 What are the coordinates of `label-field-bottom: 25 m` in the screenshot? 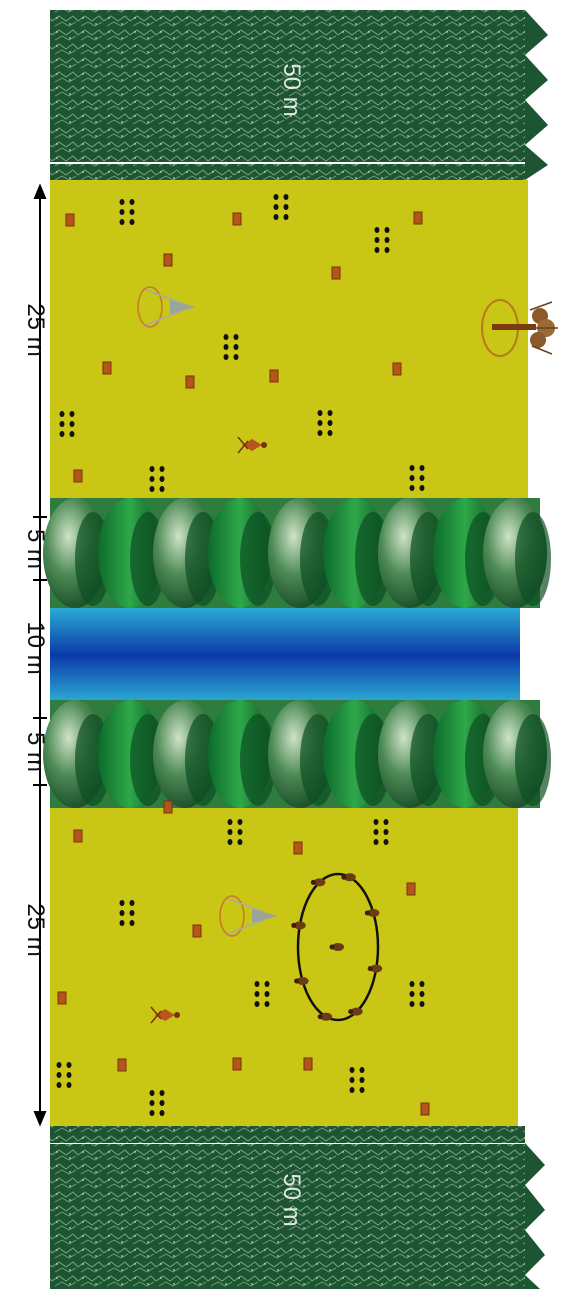 It's located at (35, 929).